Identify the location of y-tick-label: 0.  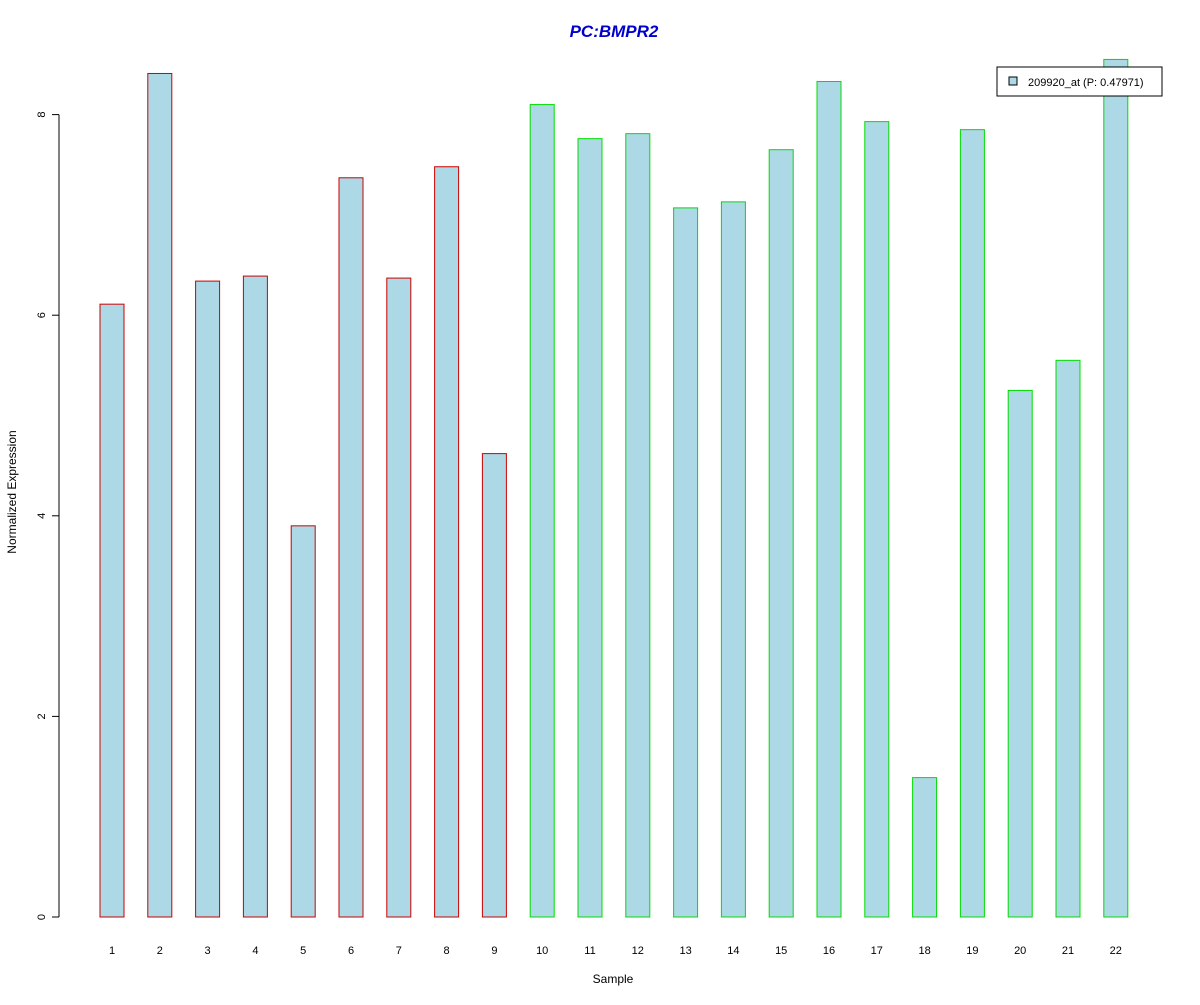
(42, 917).